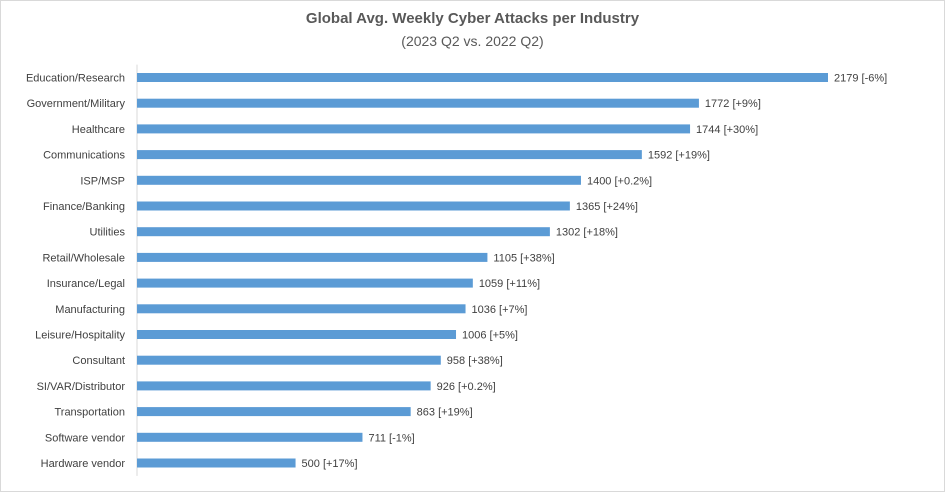 This screenshot has height=492, width=945. What do you see at coordinates (389, 155) in the screenshot?
I see `bar-communications` at bounding box center [389, 155].